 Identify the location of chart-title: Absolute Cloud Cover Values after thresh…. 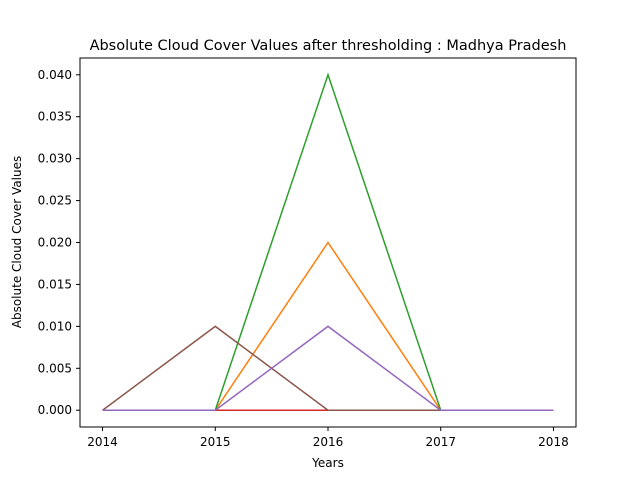
(328, 46).